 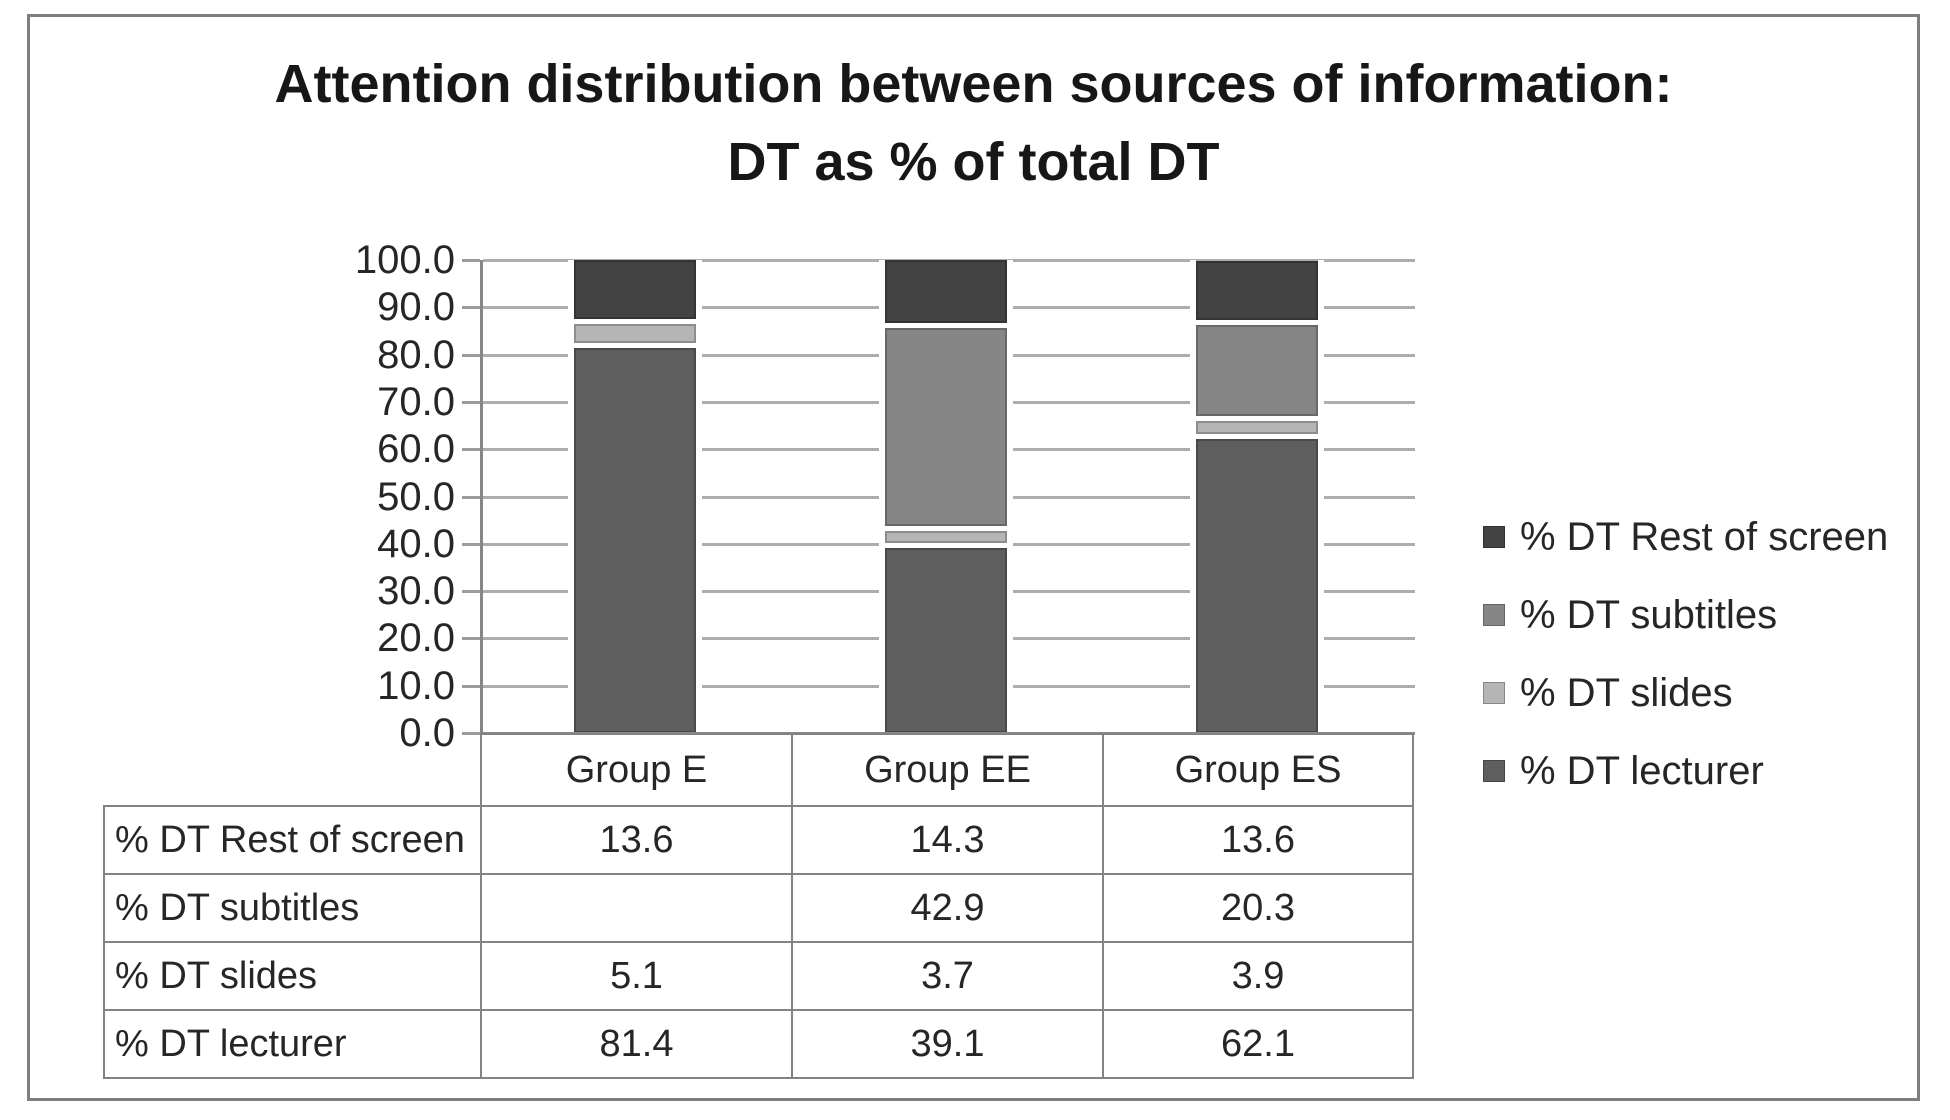 I want to click on table-cell: 3.7, so click(x=947, y=976).